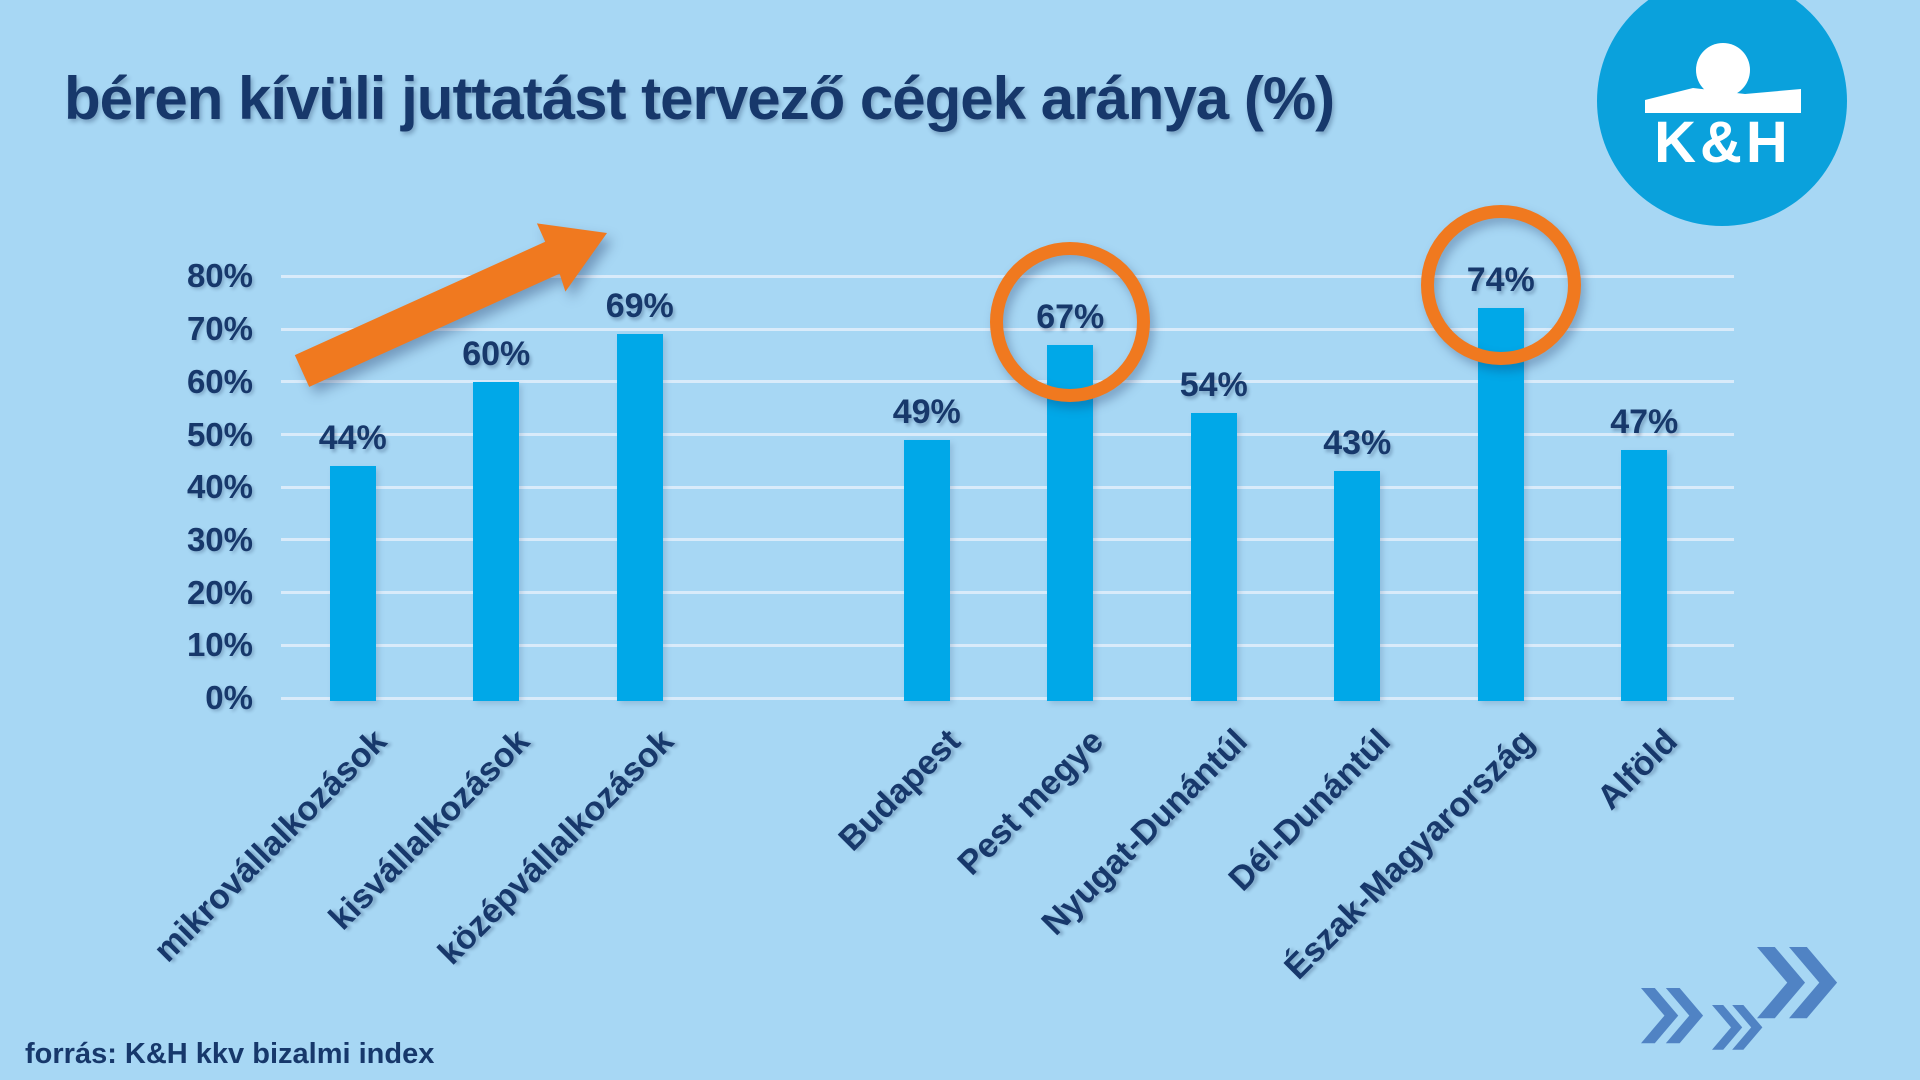 This screenshot has height=1080, width=1920. Describe the element at coordinates (496, 353) in the screenshot. I see `bar-value-label: 60%` at that location.